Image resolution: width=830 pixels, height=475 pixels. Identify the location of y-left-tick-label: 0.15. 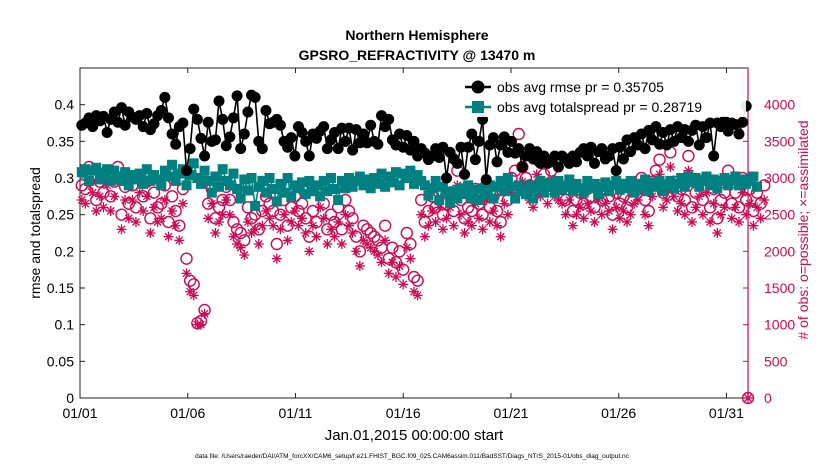
(60, 288).